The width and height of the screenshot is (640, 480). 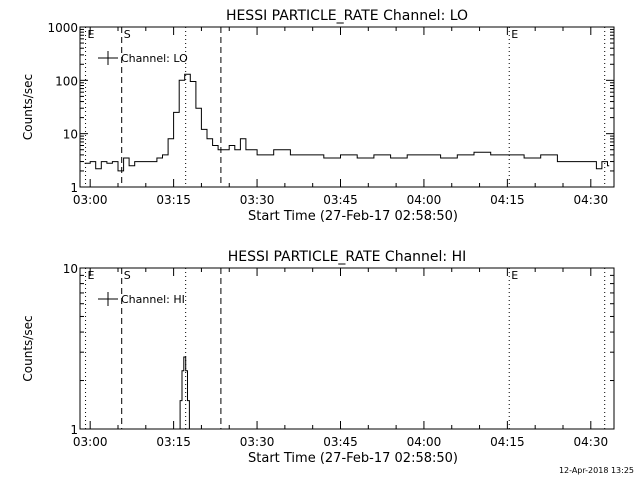 What do you see at coordinates (507, 442) in the screenshot?
I see `hi-x-tick-label: 04:15` at bounding box center [507, 442].